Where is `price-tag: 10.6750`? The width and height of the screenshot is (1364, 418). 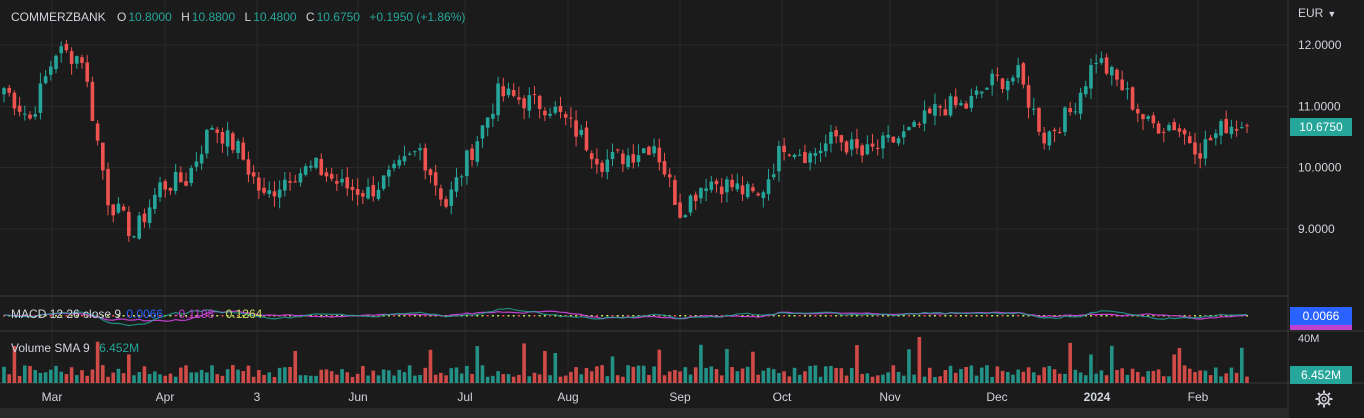 price-tag: 10.6750 is located at coordinates (1321, 127).